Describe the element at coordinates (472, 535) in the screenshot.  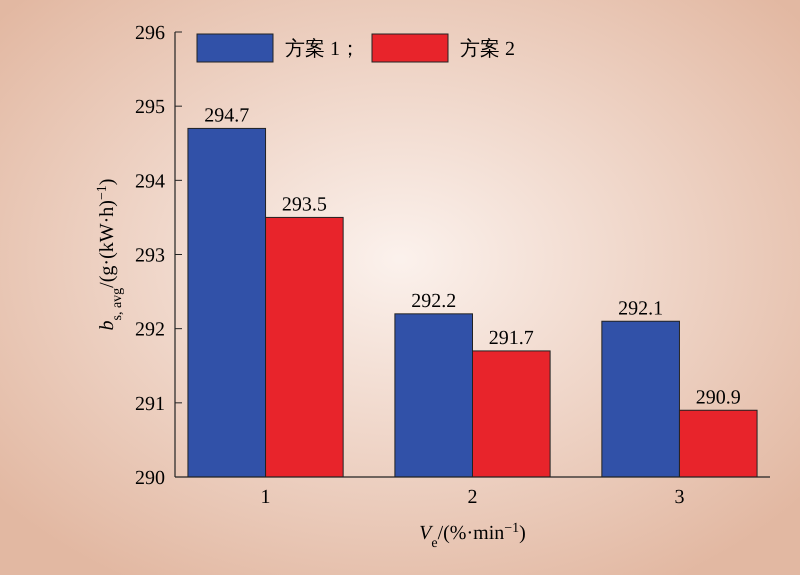
I see `x-axis-title: V$_{e}$/(%·min$^{−1}$)` at that location.